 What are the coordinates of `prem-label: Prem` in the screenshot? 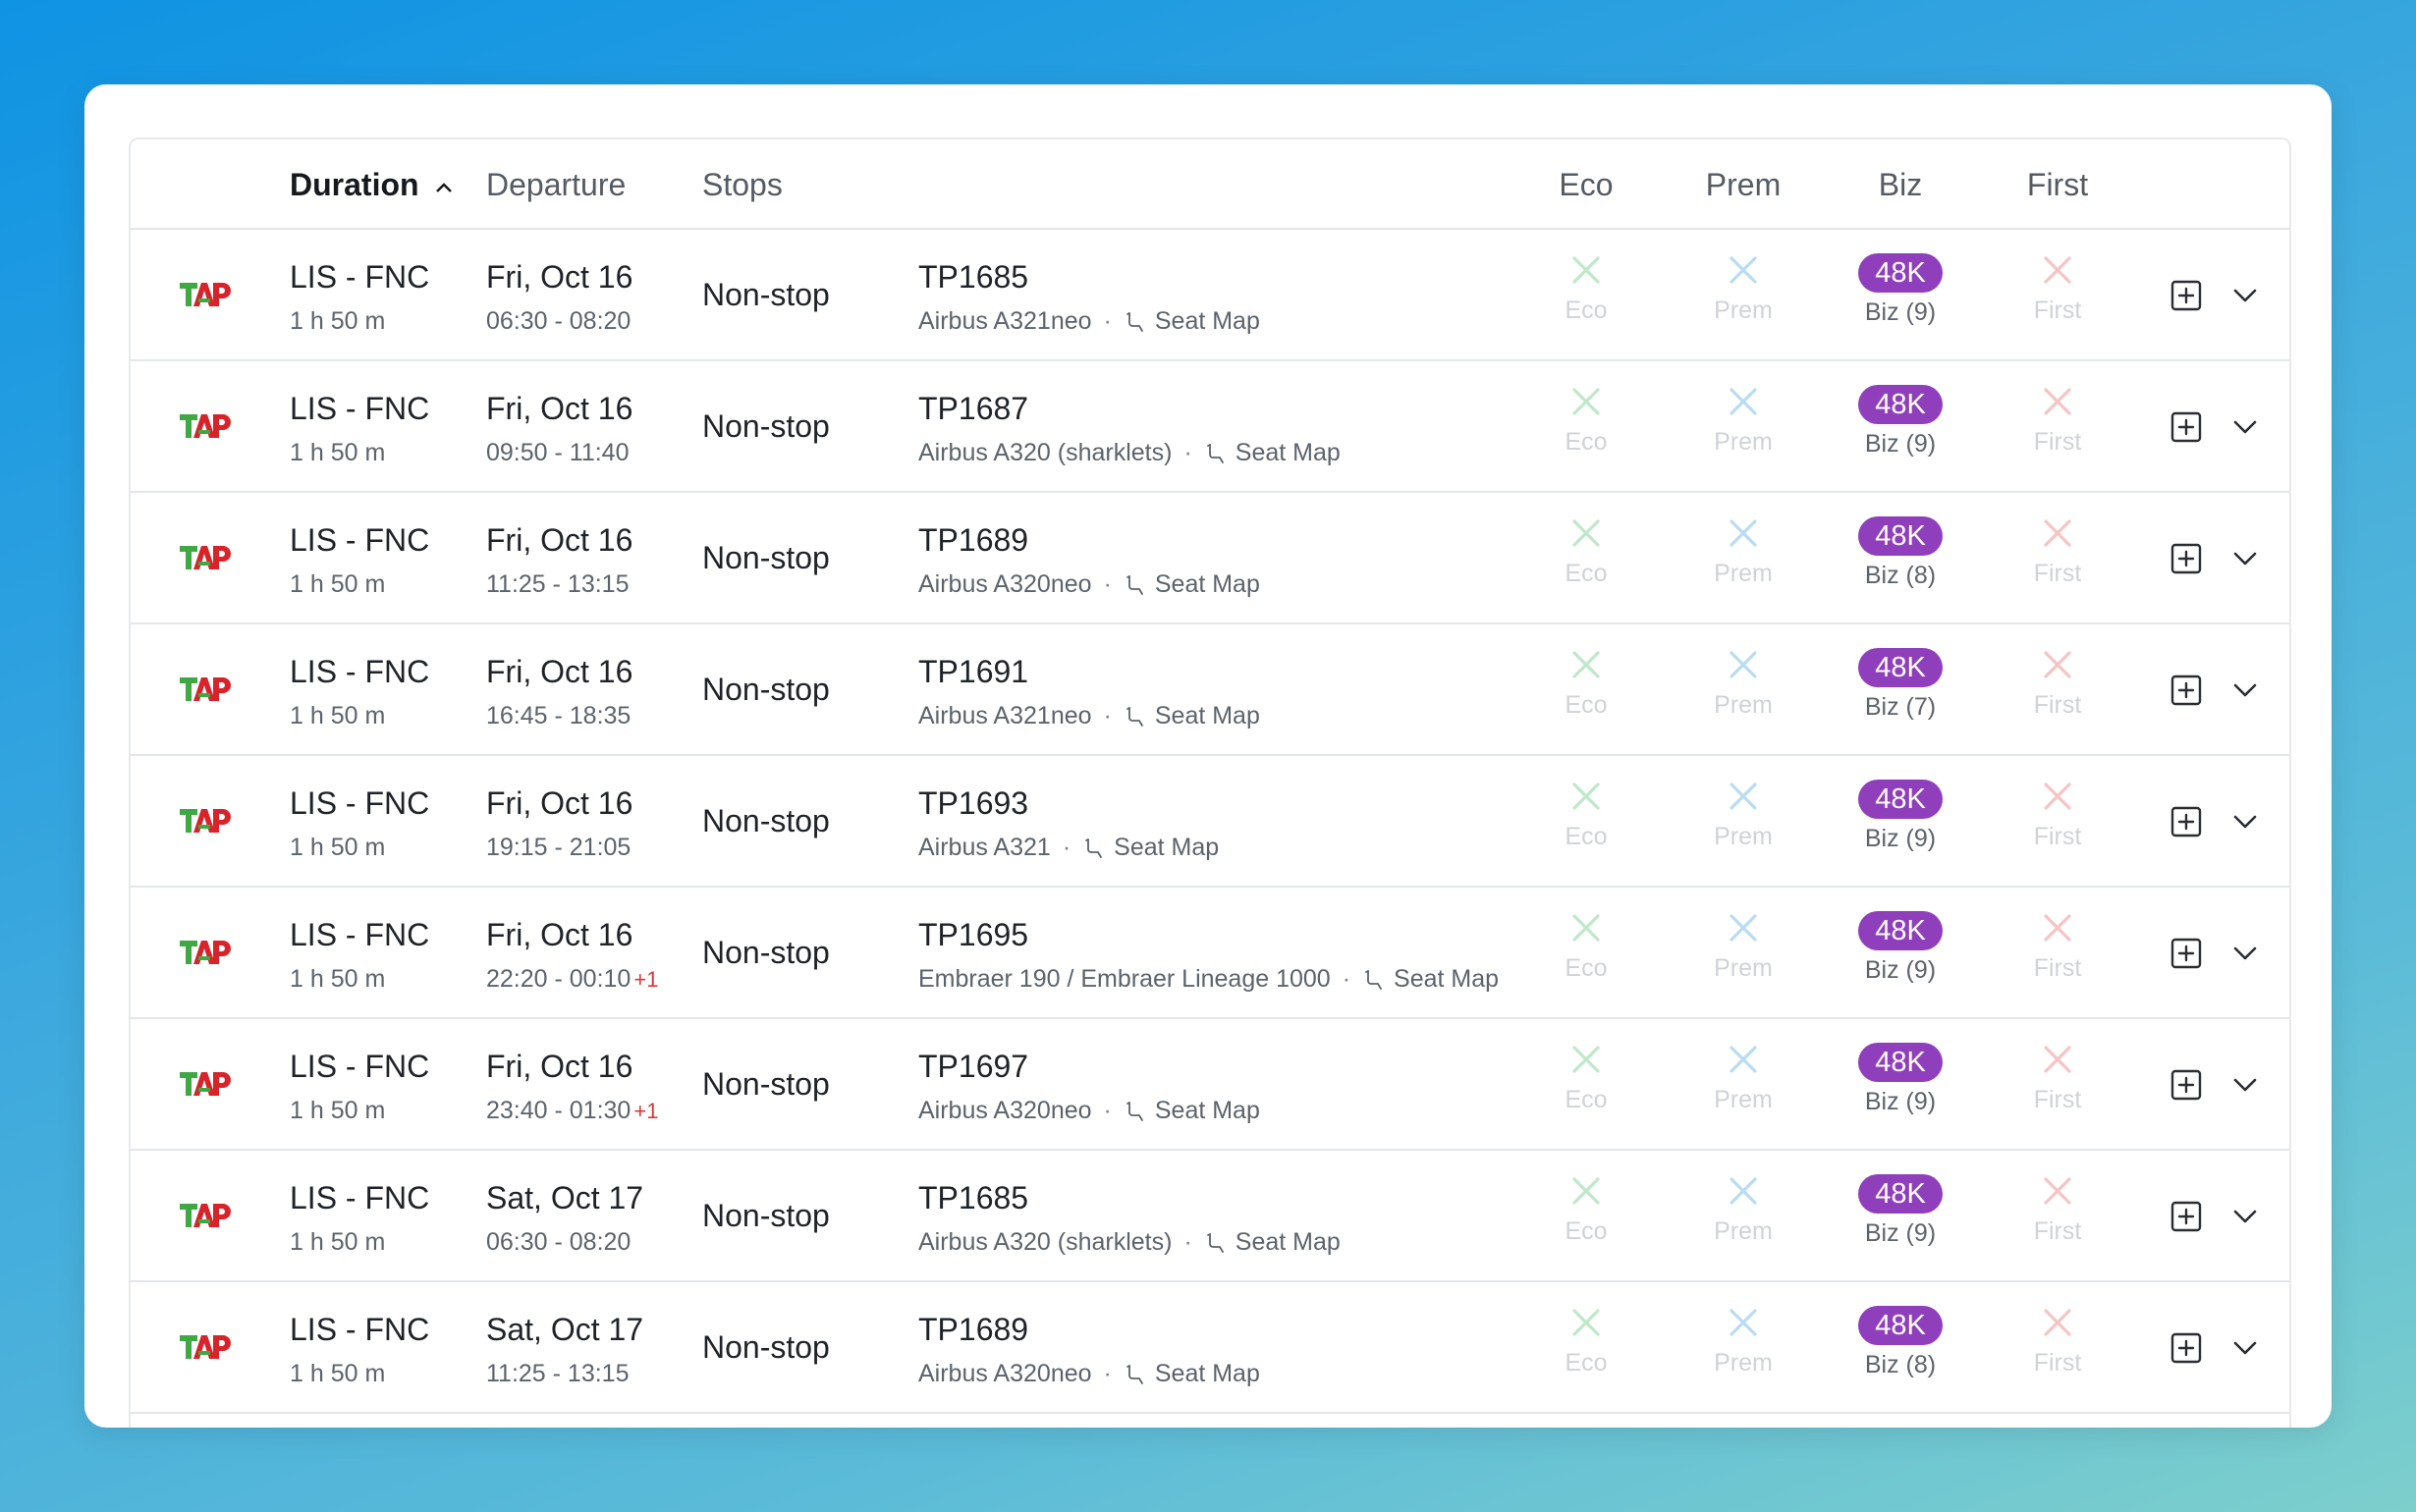 It's located at (1743, 1363).